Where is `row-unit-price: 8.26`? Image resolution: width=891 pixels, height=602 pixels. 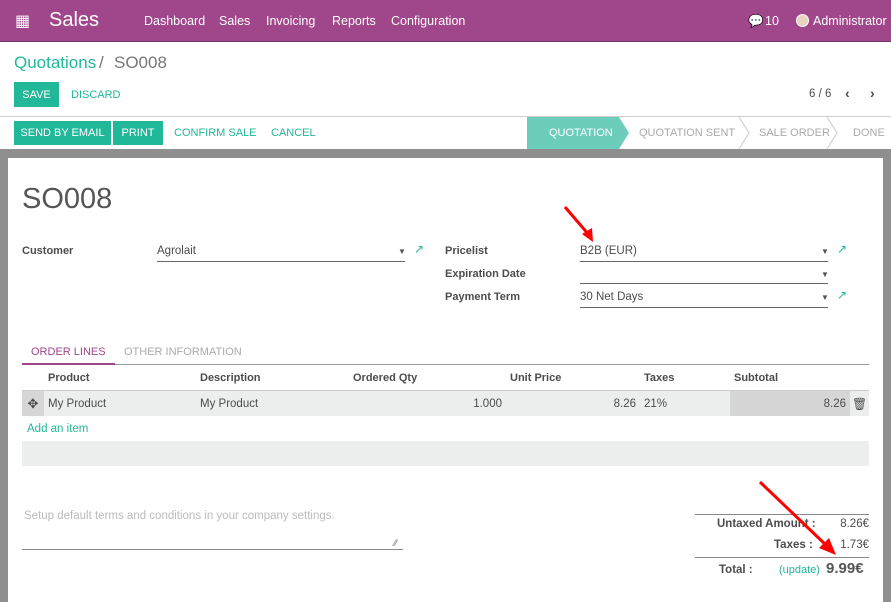 row-unit-price: 8.26 is located at coordinates (624, 404).